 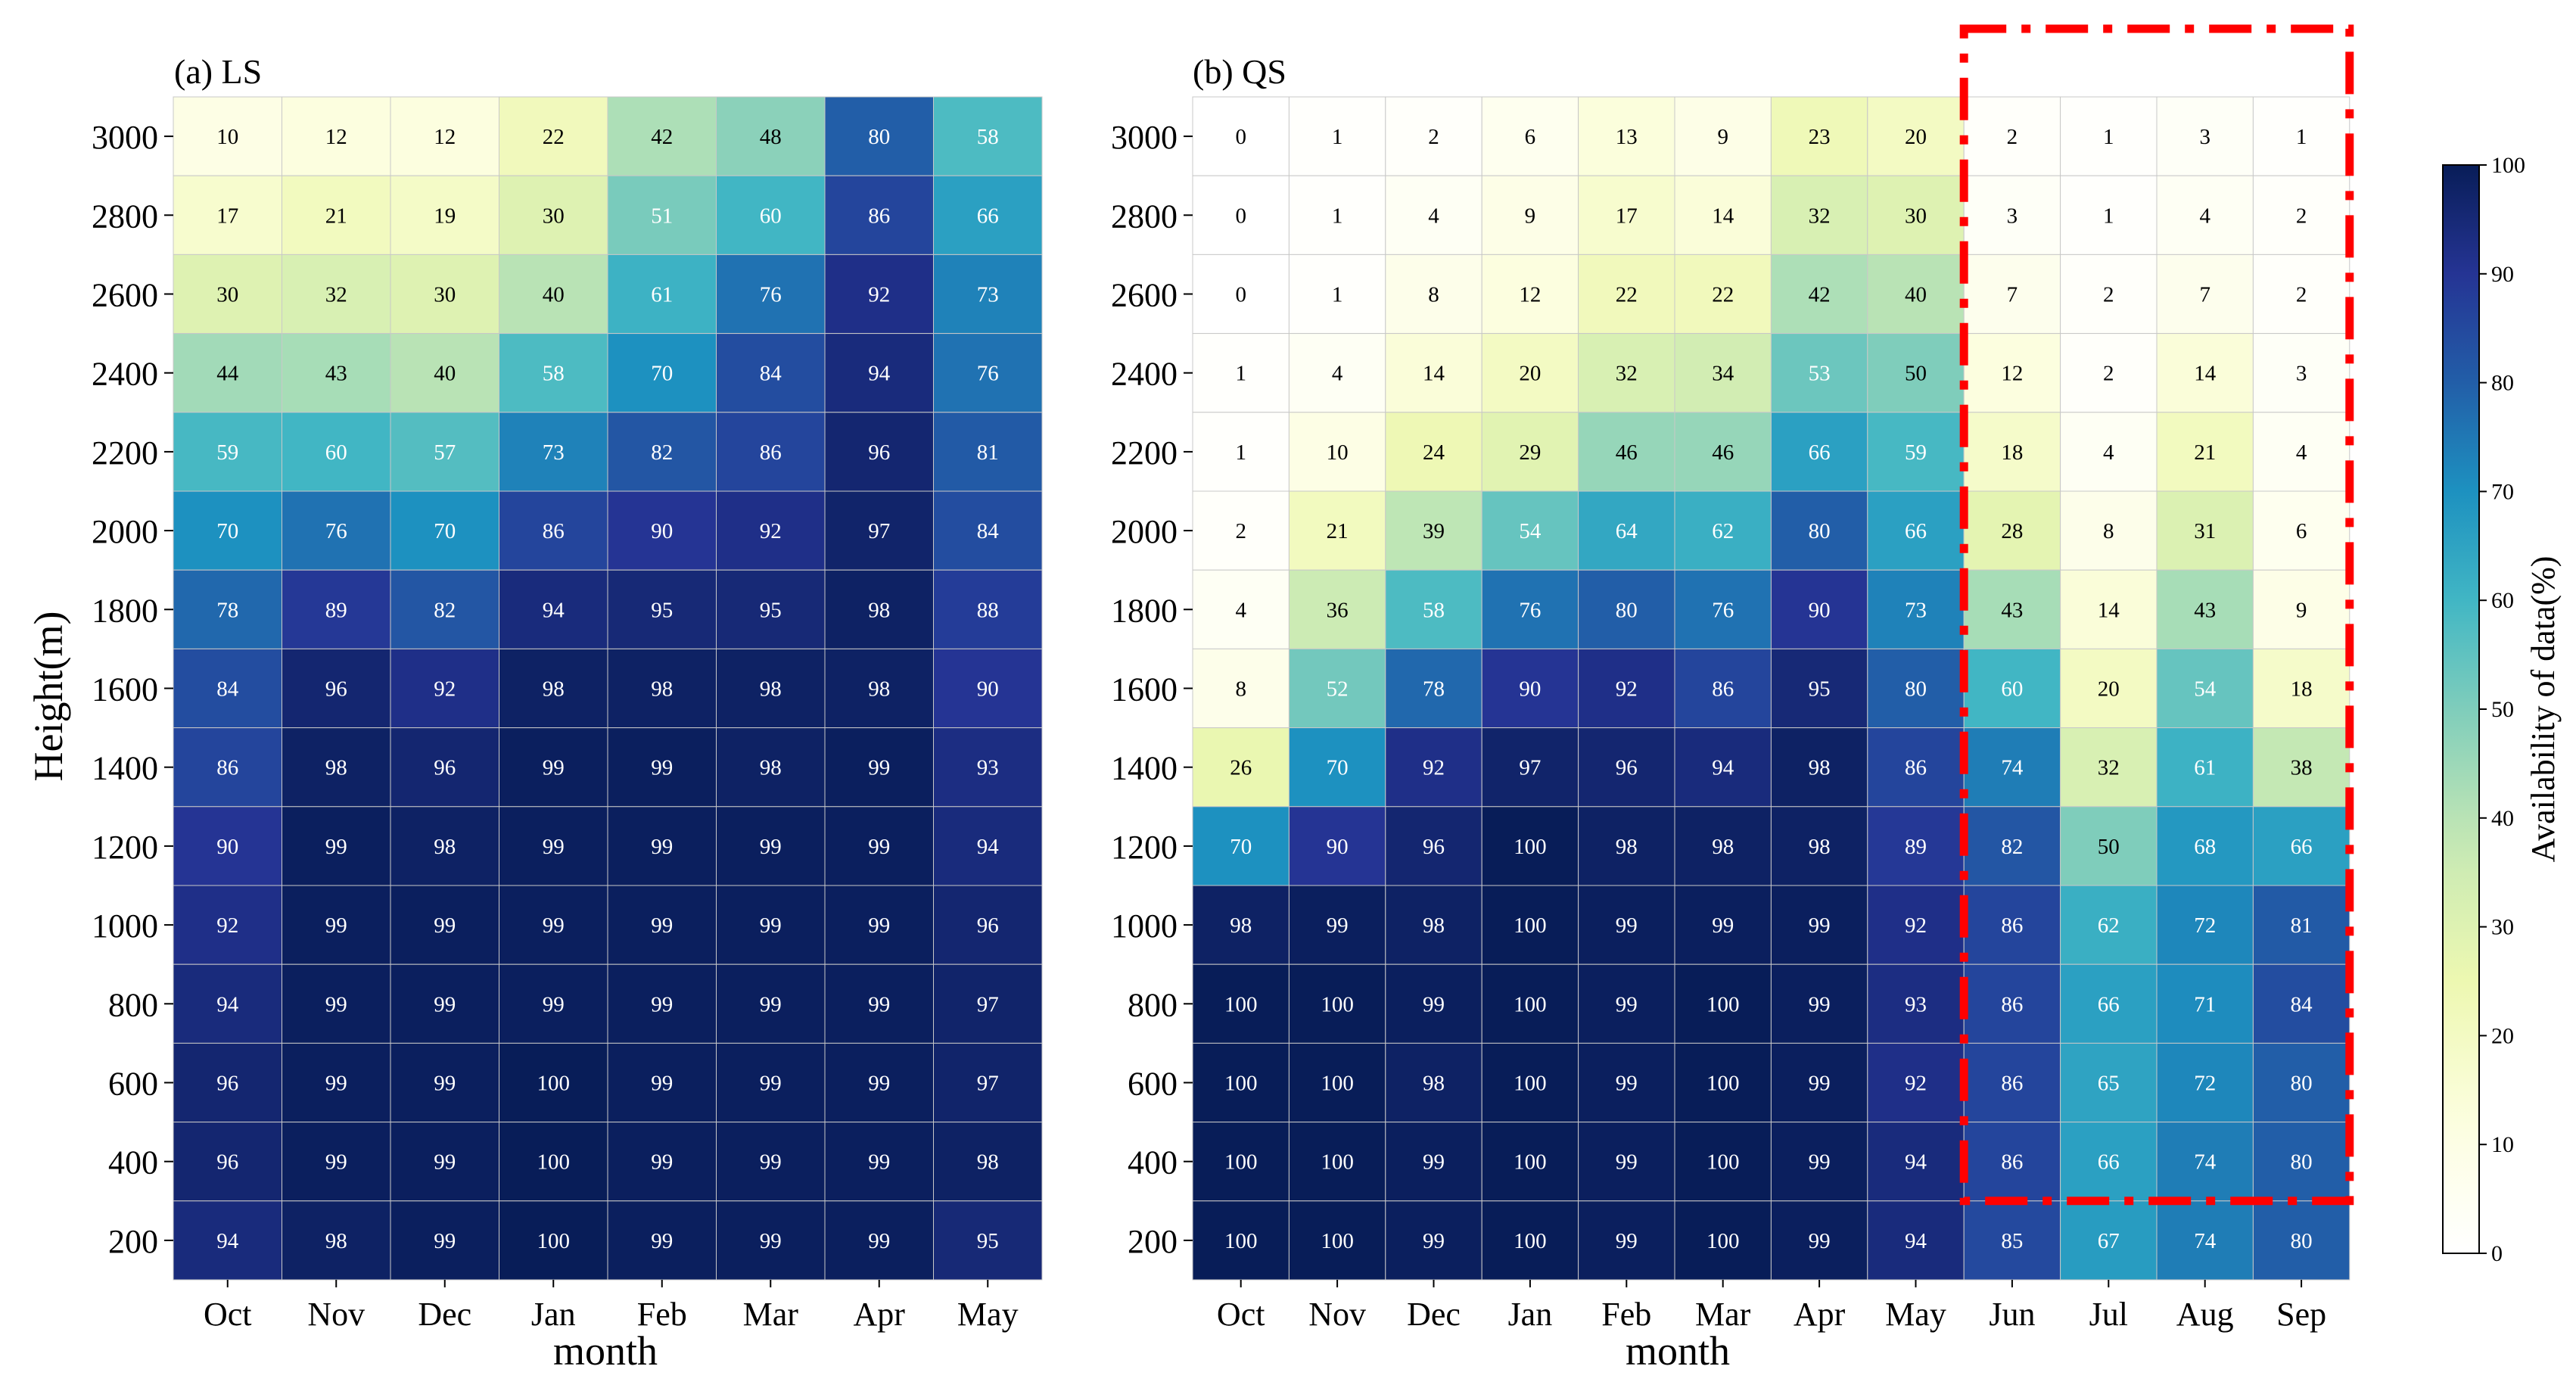 I want to click on cell-value-label: 14, so click(x=1723, y=216).